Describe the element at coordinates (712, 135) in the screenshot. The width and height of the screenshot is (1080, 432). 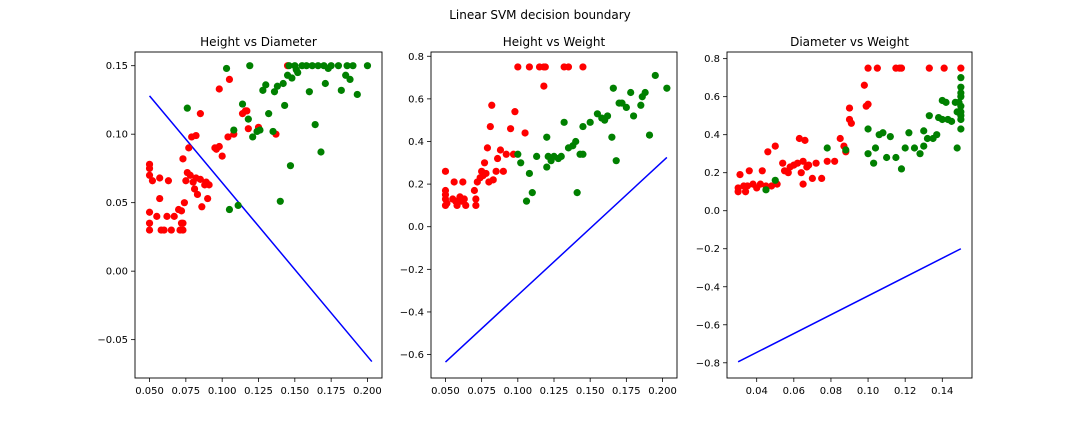
I see `y-tick-label: 0.4` at that location.